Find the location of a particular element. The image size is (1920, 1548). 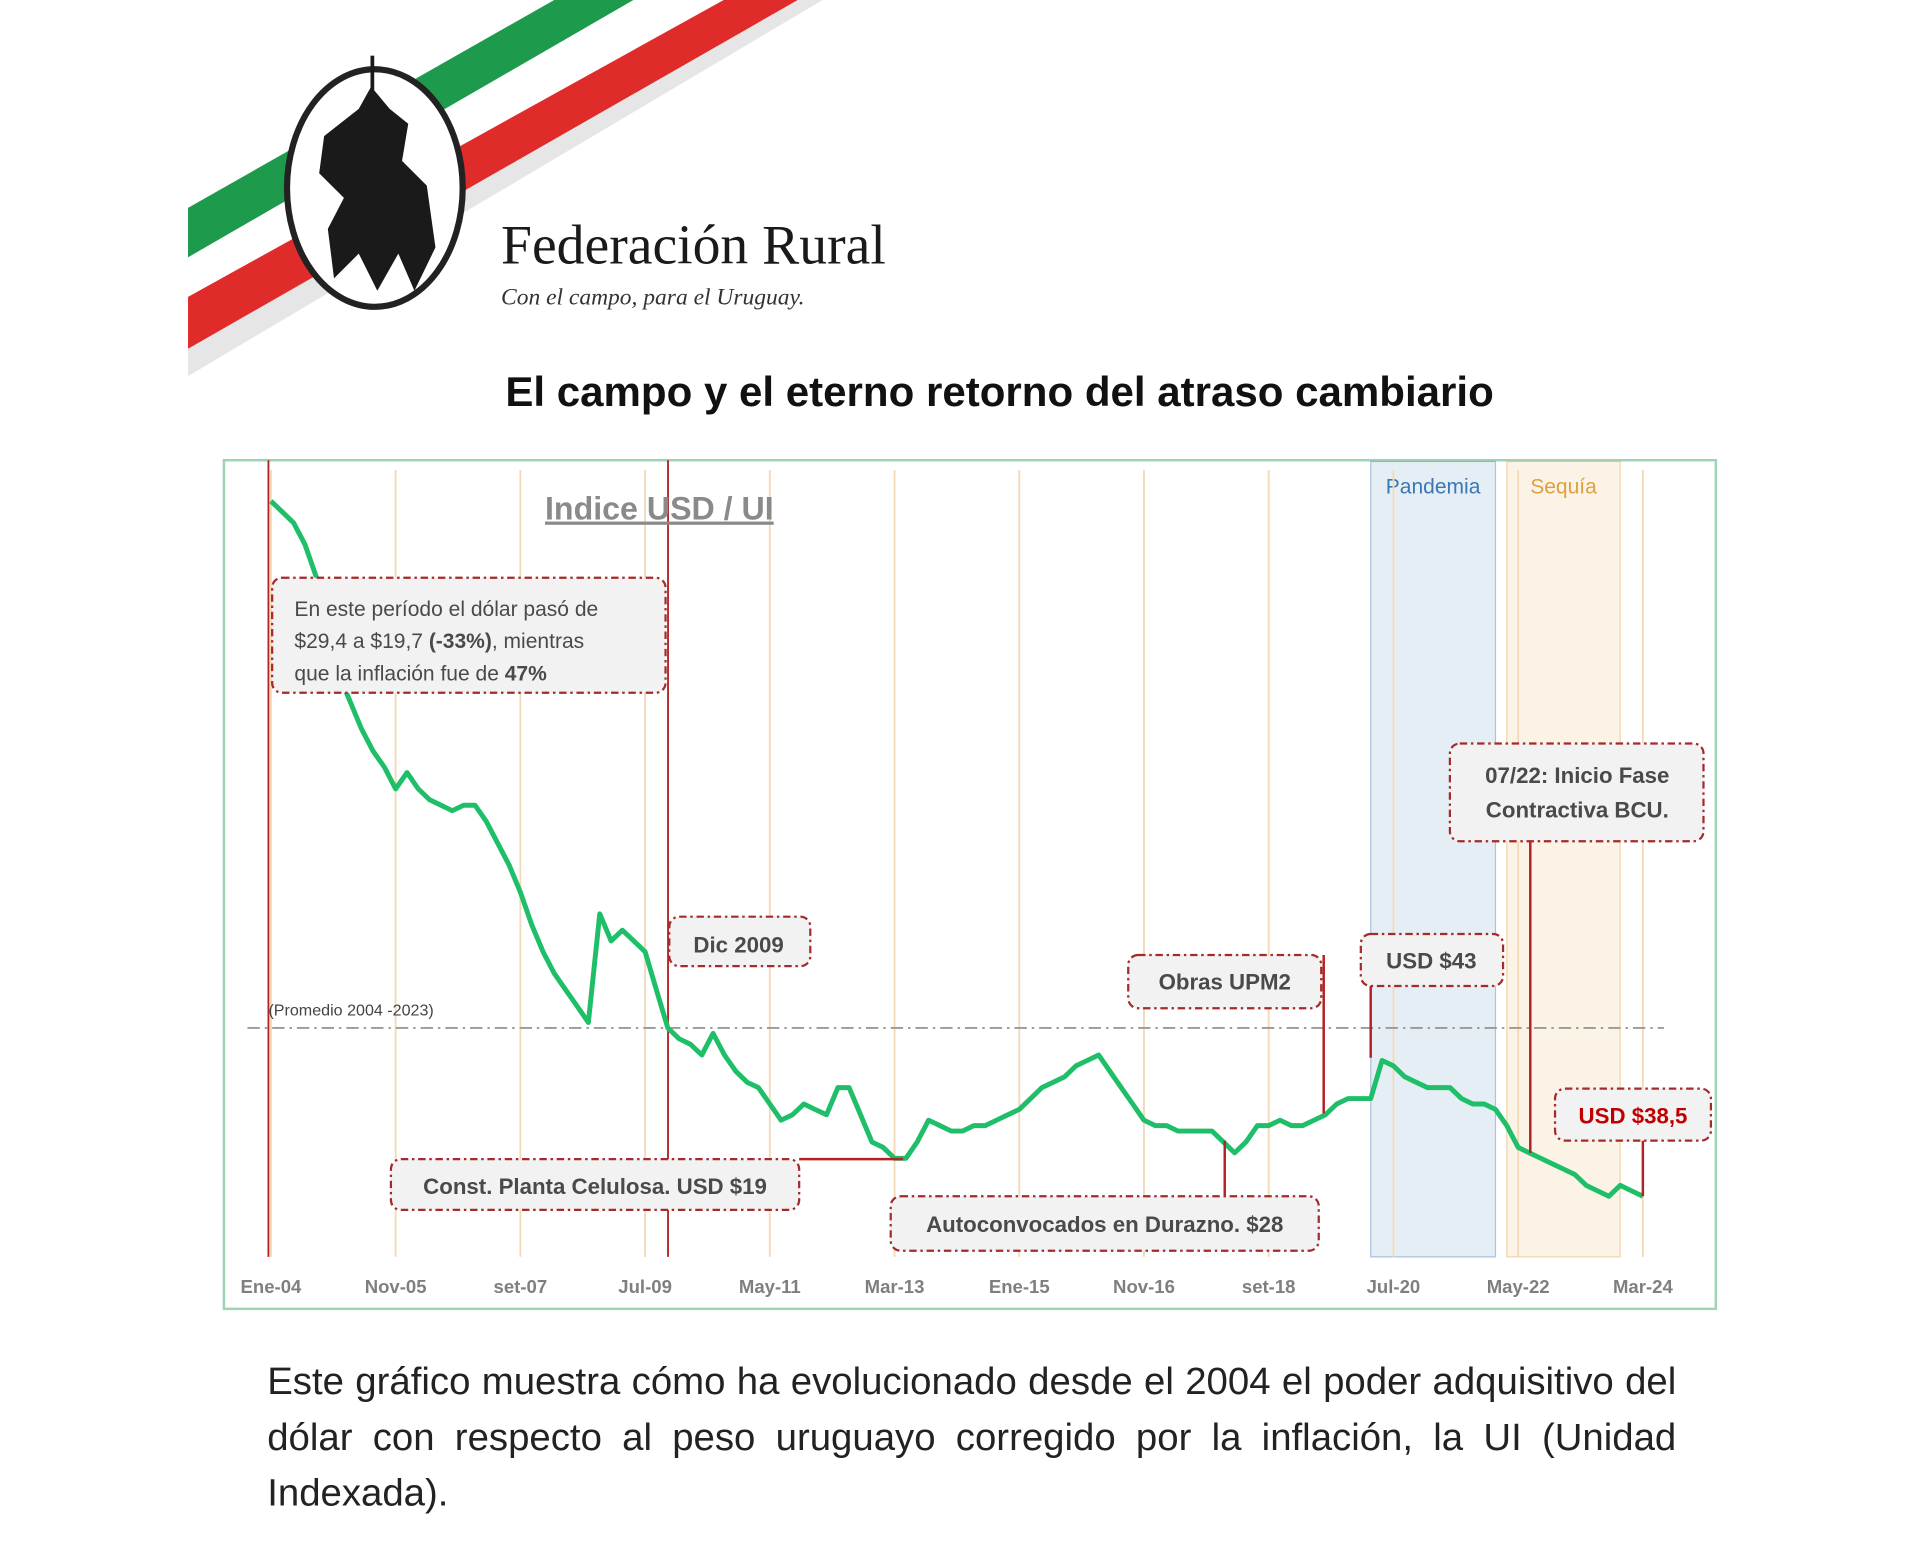

band-label: Sequía is located at coordinates (1563, 487).